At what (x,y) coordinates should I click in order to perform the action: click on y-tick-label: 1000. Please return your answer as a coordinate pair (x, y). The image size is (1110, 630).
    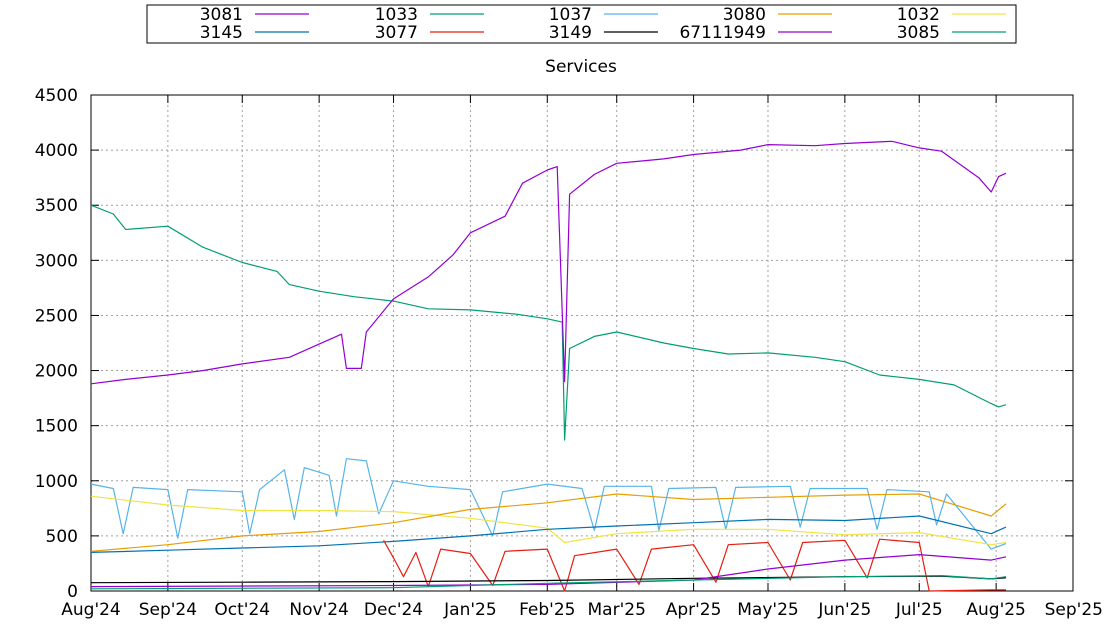
    Looking at the image, I should click on (56, 482).